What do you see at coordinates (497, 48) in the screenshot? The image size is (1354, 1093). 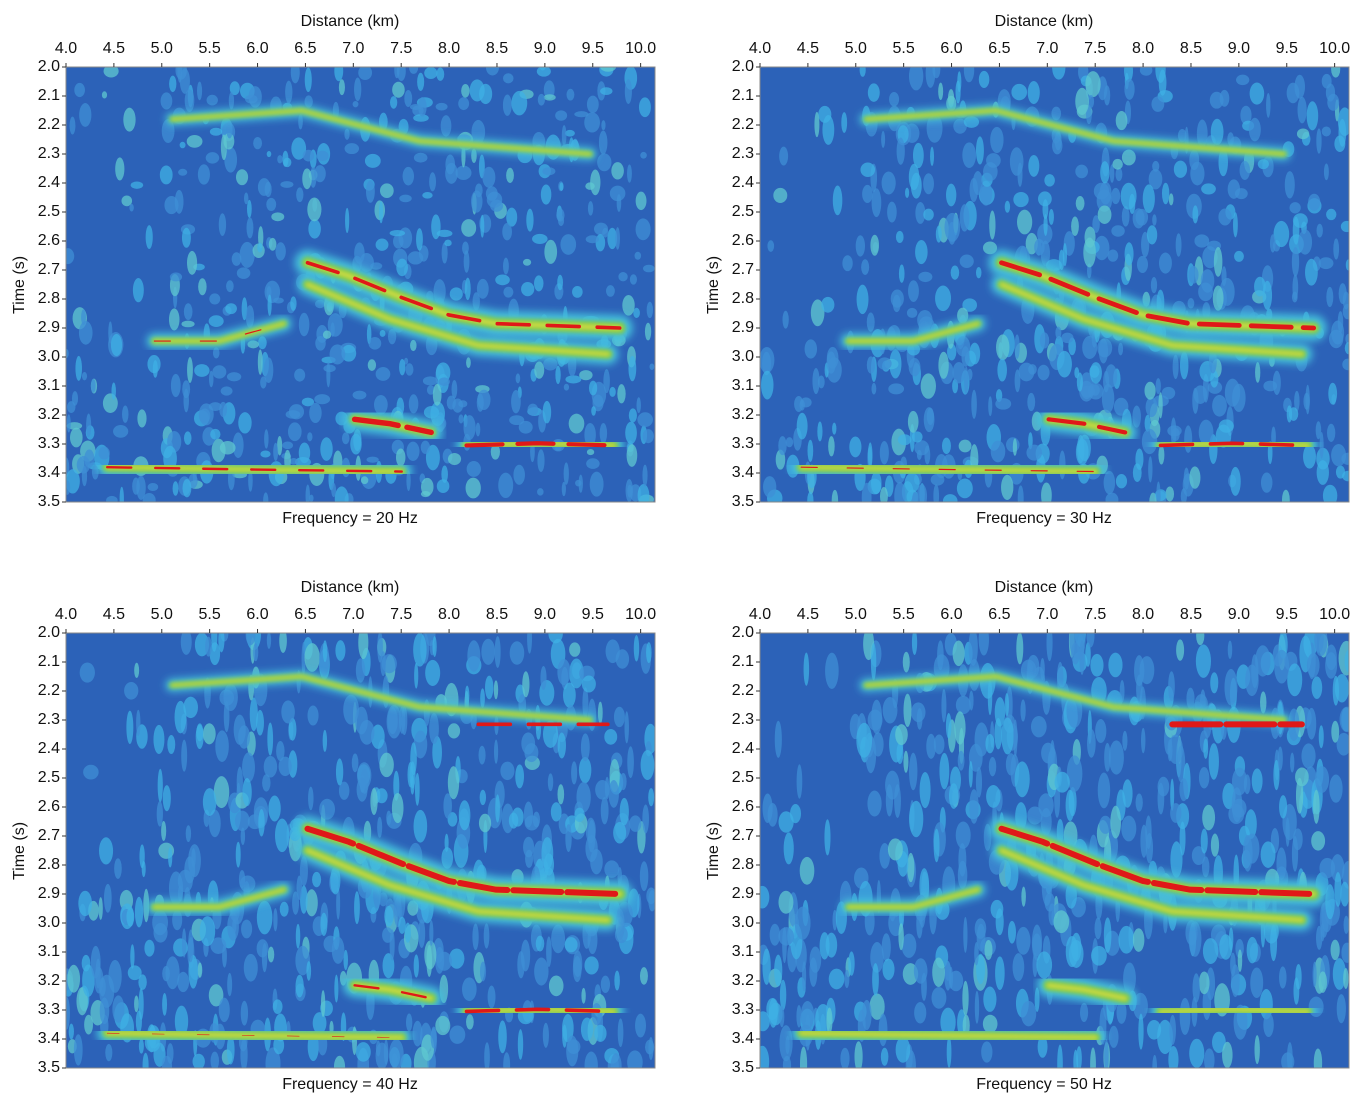 I see `x-tick-label: 8.5` at bounding box center [497, 48].